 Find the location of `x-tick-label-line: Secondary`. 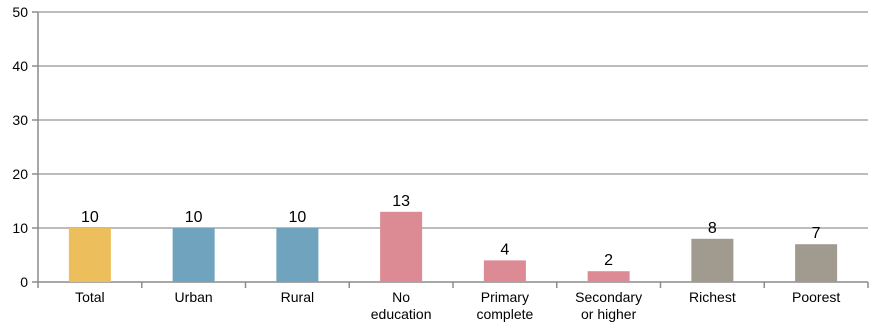

x-tick-label-line: Secondary is located at coordinates (608, 297).